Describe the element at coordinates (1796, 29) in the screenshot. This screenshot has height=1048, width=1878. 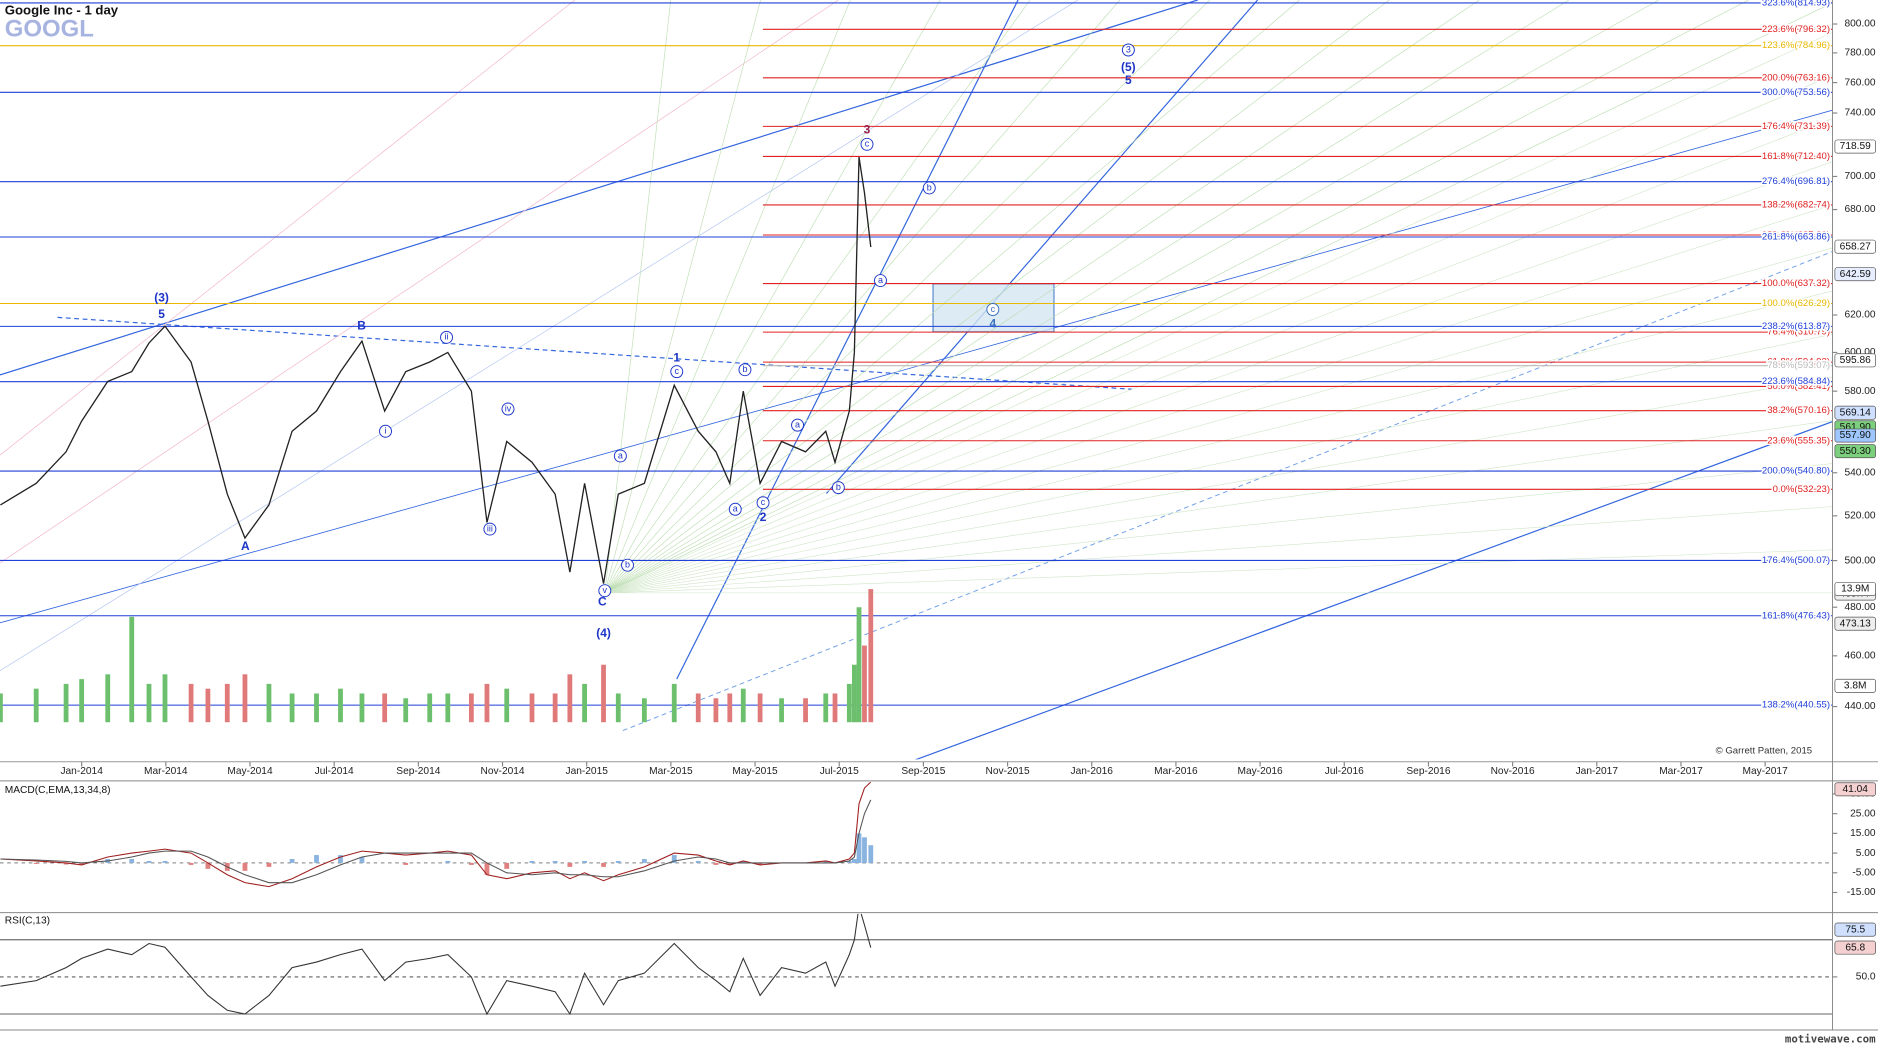
I see `fib-label: 223.6%(796.32)` at that location.